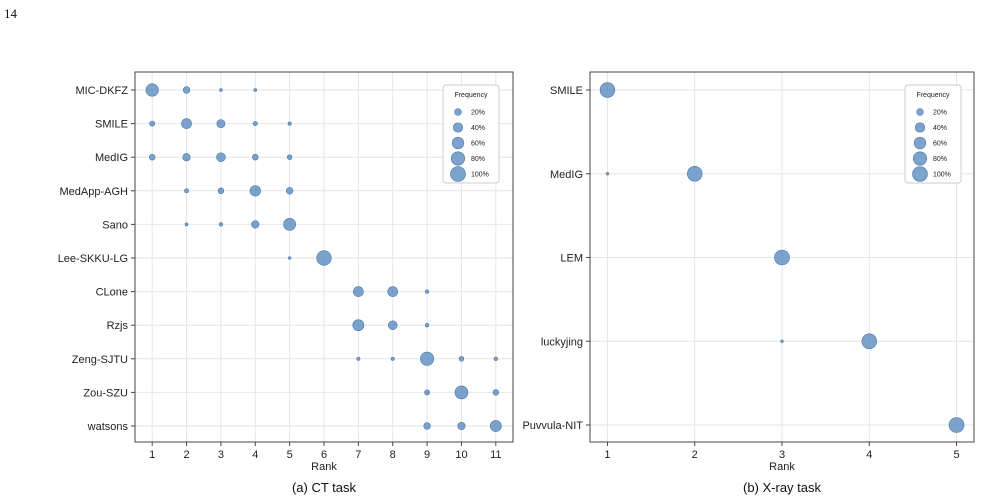 This screenshot has height=502, width=981. I want to click on caption-ct-task: (a) CT task, so click(324, 487).